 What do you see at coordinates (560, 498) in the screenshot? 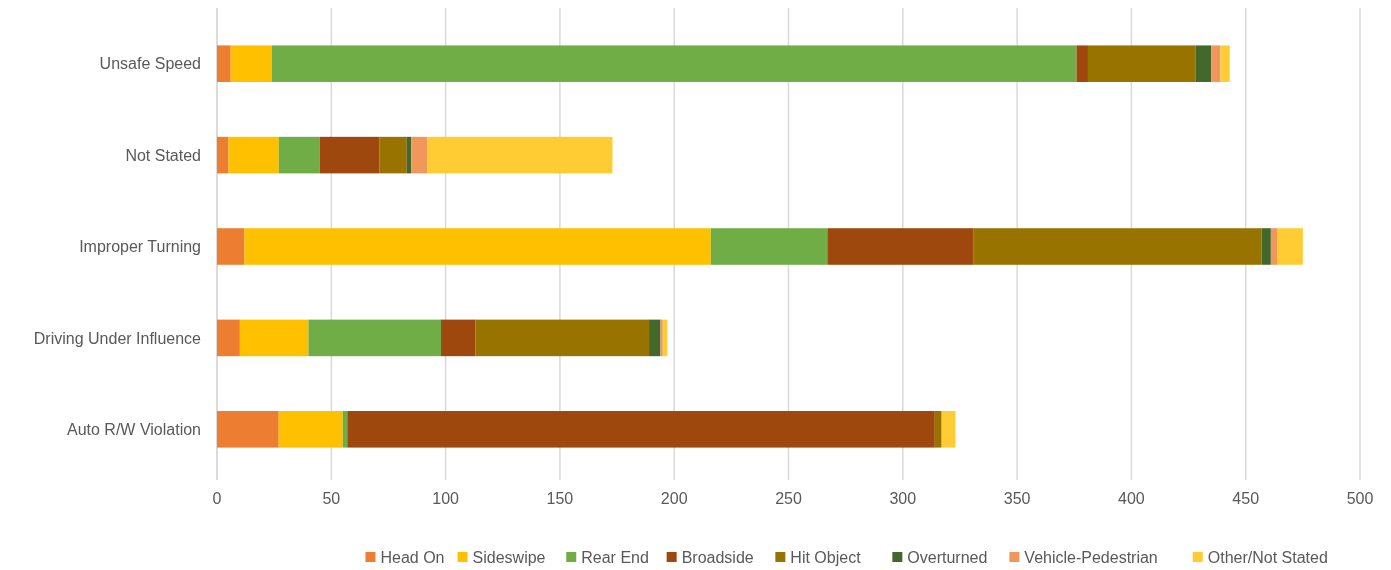
I see `x-tick-label: 150` at bounding box center [560, 498].